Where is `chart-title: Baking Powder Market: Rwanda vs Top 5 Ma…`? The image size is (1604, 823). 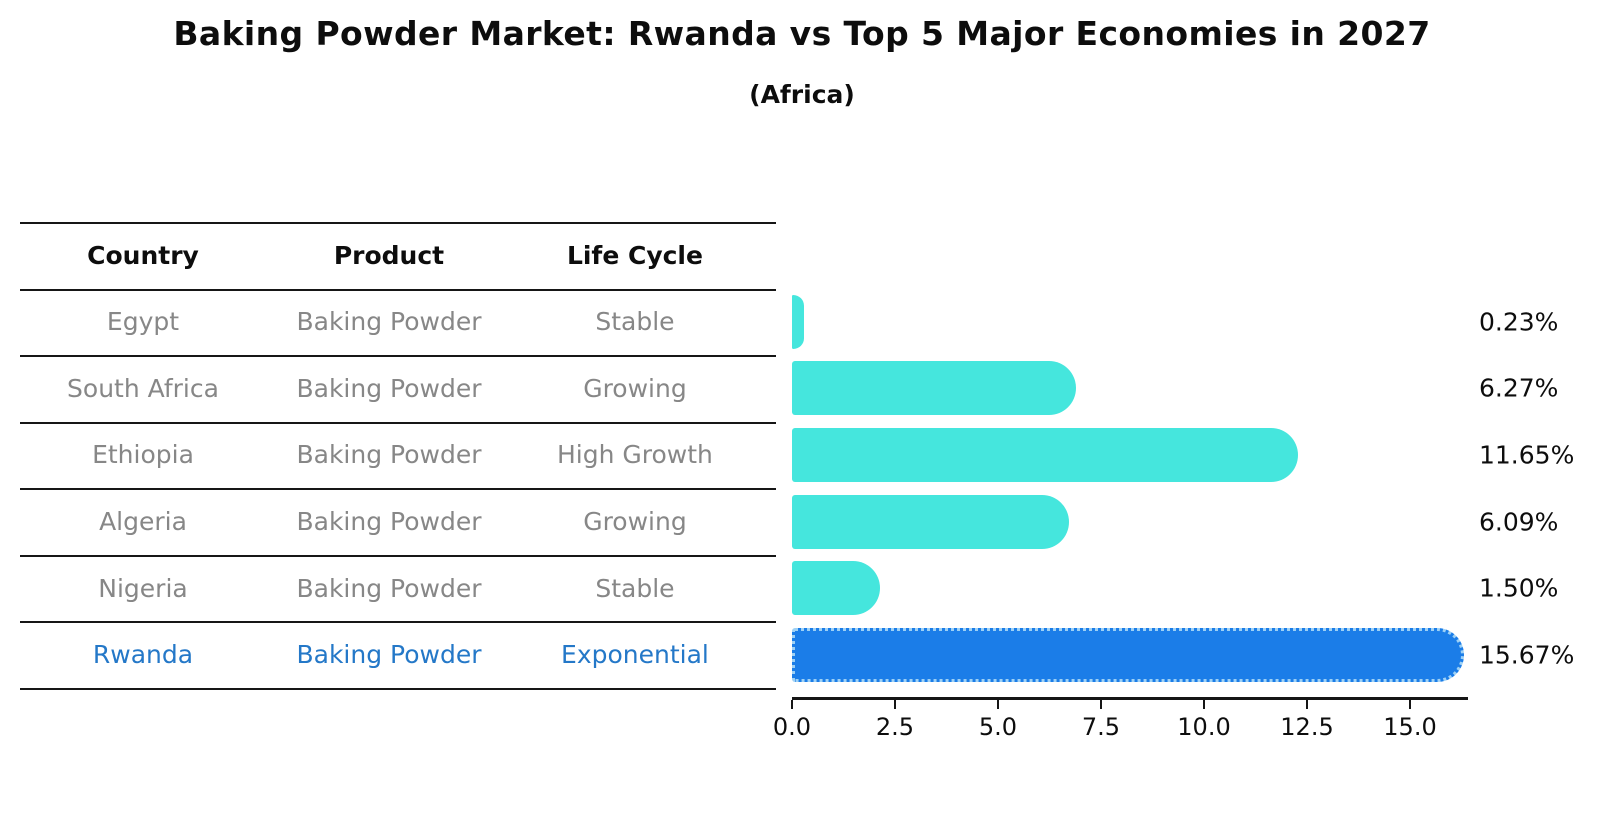 chart-title: Baking Powder Market: Rwanda vs Top 5 Ma… is located at coordinates (802, 33).